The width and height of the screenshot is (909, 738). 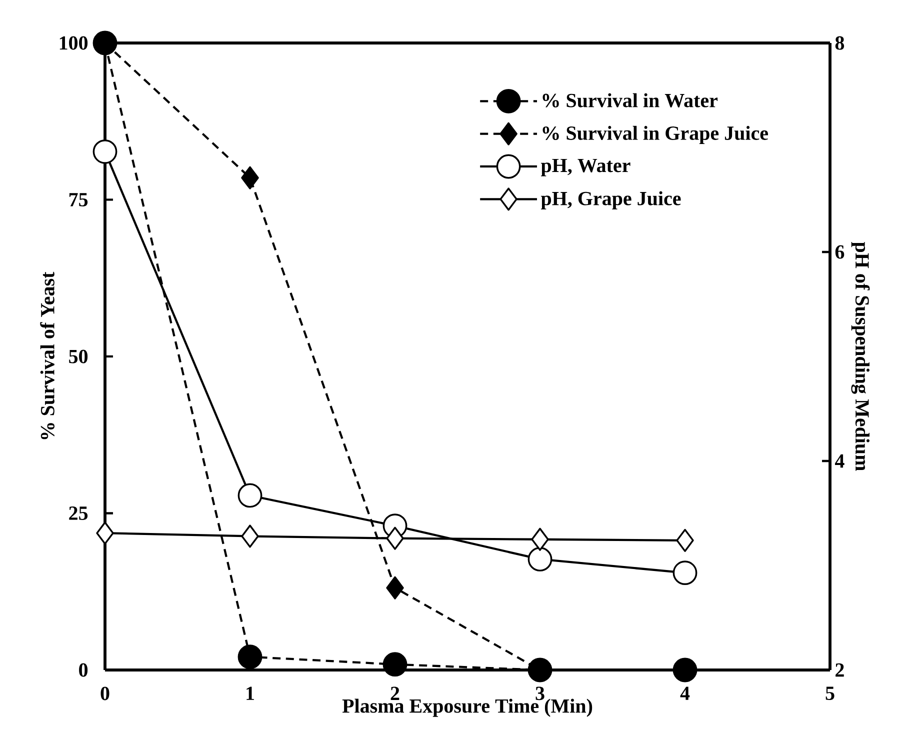 I want to click on y2-axis-title: pH of Suspending Medium, so click(x=860, y=356).